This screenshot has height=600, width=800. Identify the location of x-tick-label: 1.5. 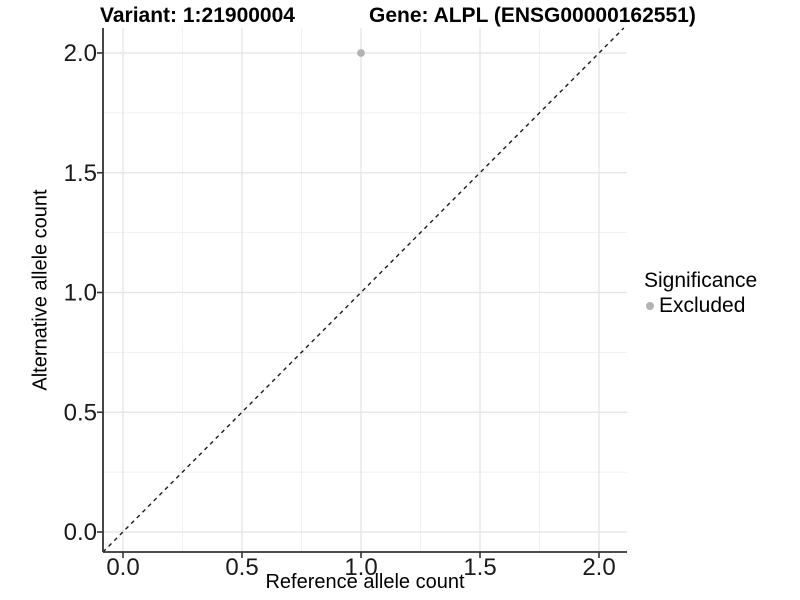
(479, 567).